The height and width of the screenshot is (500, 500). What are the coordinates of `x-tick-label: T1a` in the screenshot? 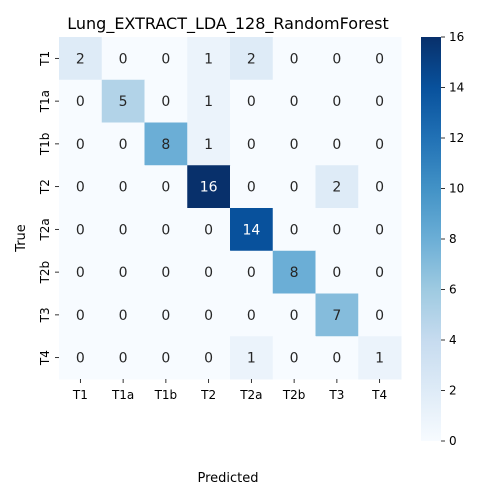 It's located at (122, 395).